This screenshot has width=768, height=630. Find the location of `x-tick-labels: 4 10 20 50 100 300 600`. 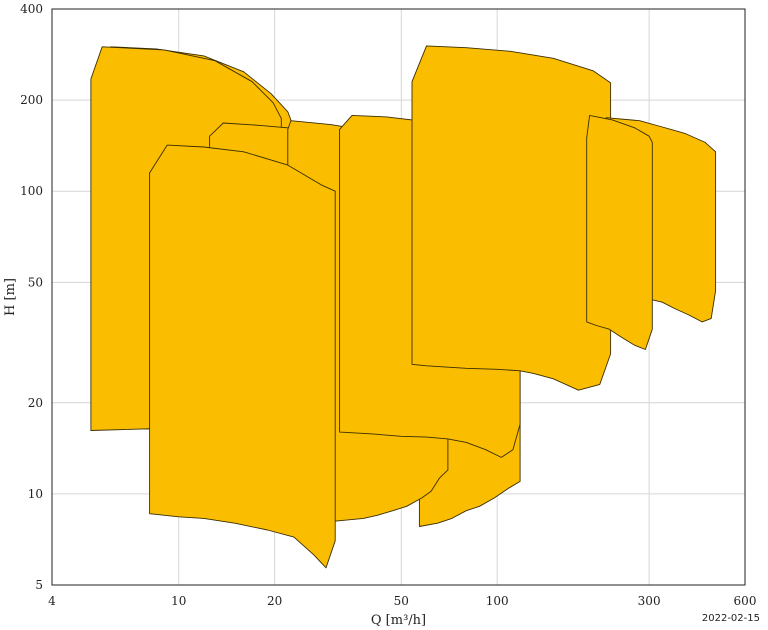

x-tick-labels: 4 10 20 50 100 300 600 is located at coordinates (402, 601).